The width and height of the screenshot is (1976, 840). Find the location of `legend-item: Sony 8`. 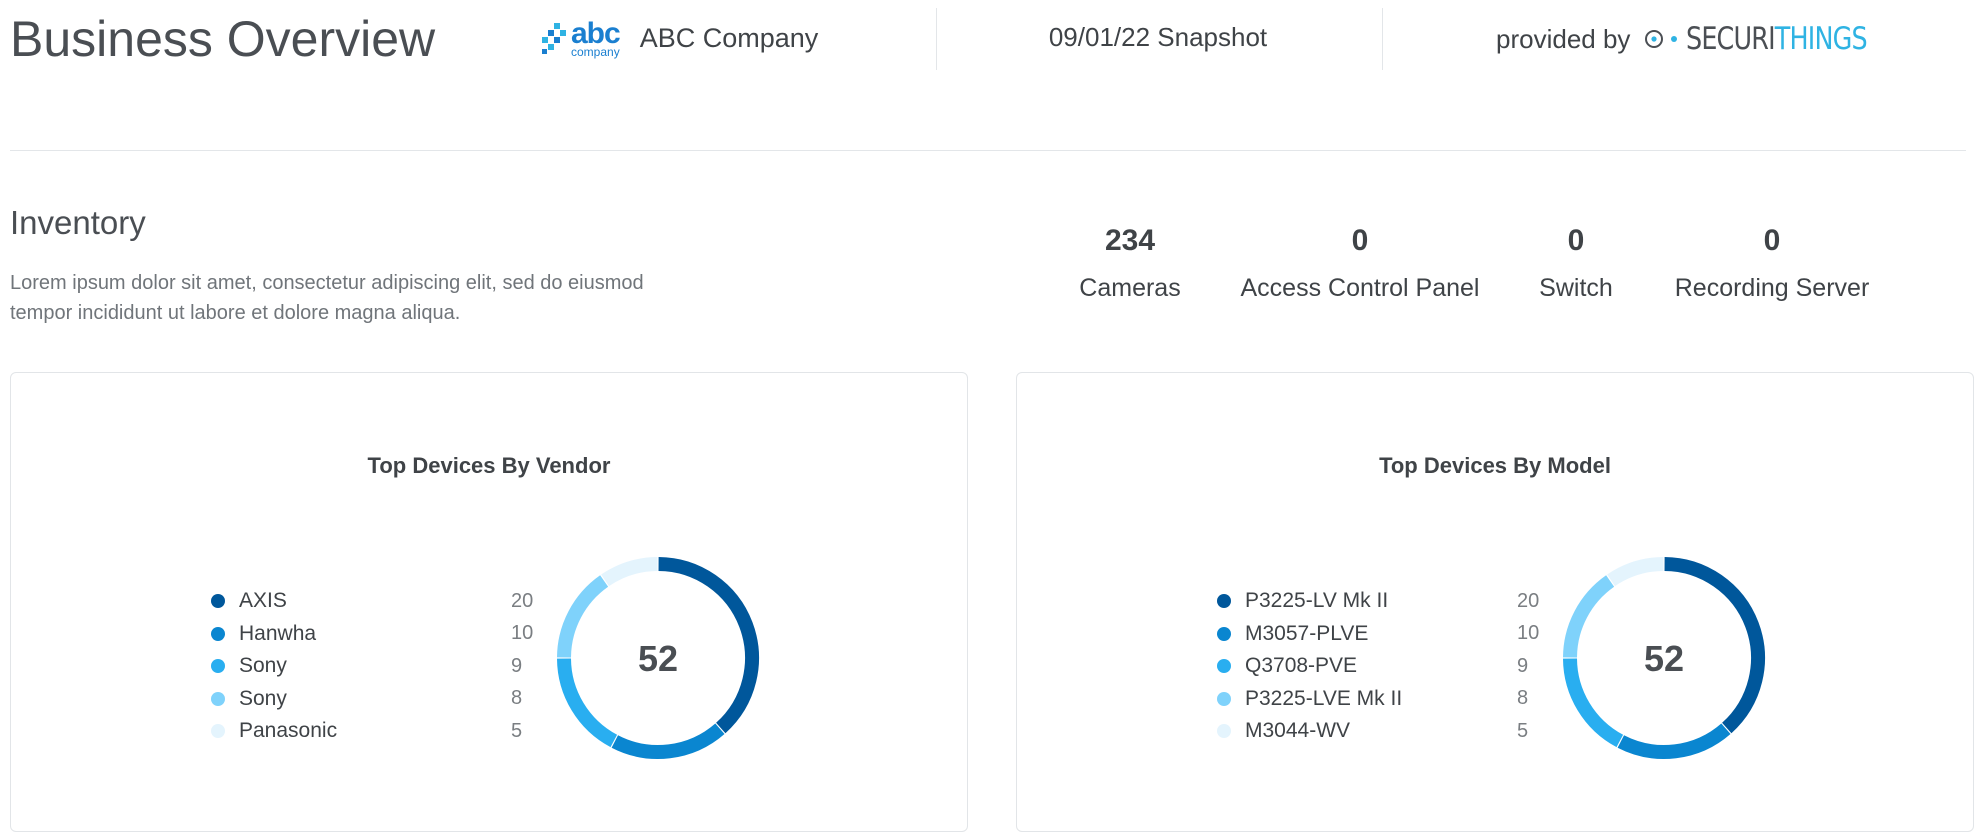

legend-item: Sony 8 is located at coordinates (381, 699).